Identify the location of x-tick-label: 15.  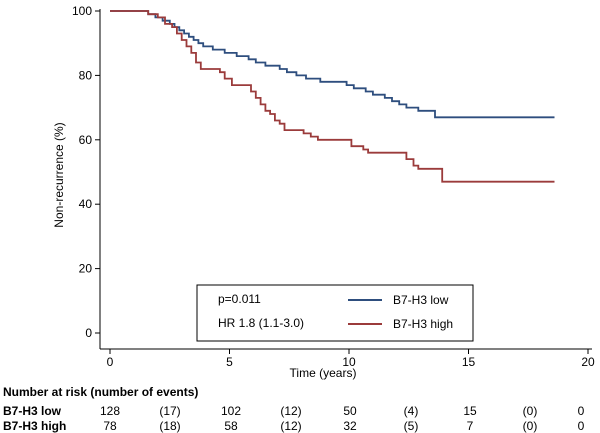
(469, 362).